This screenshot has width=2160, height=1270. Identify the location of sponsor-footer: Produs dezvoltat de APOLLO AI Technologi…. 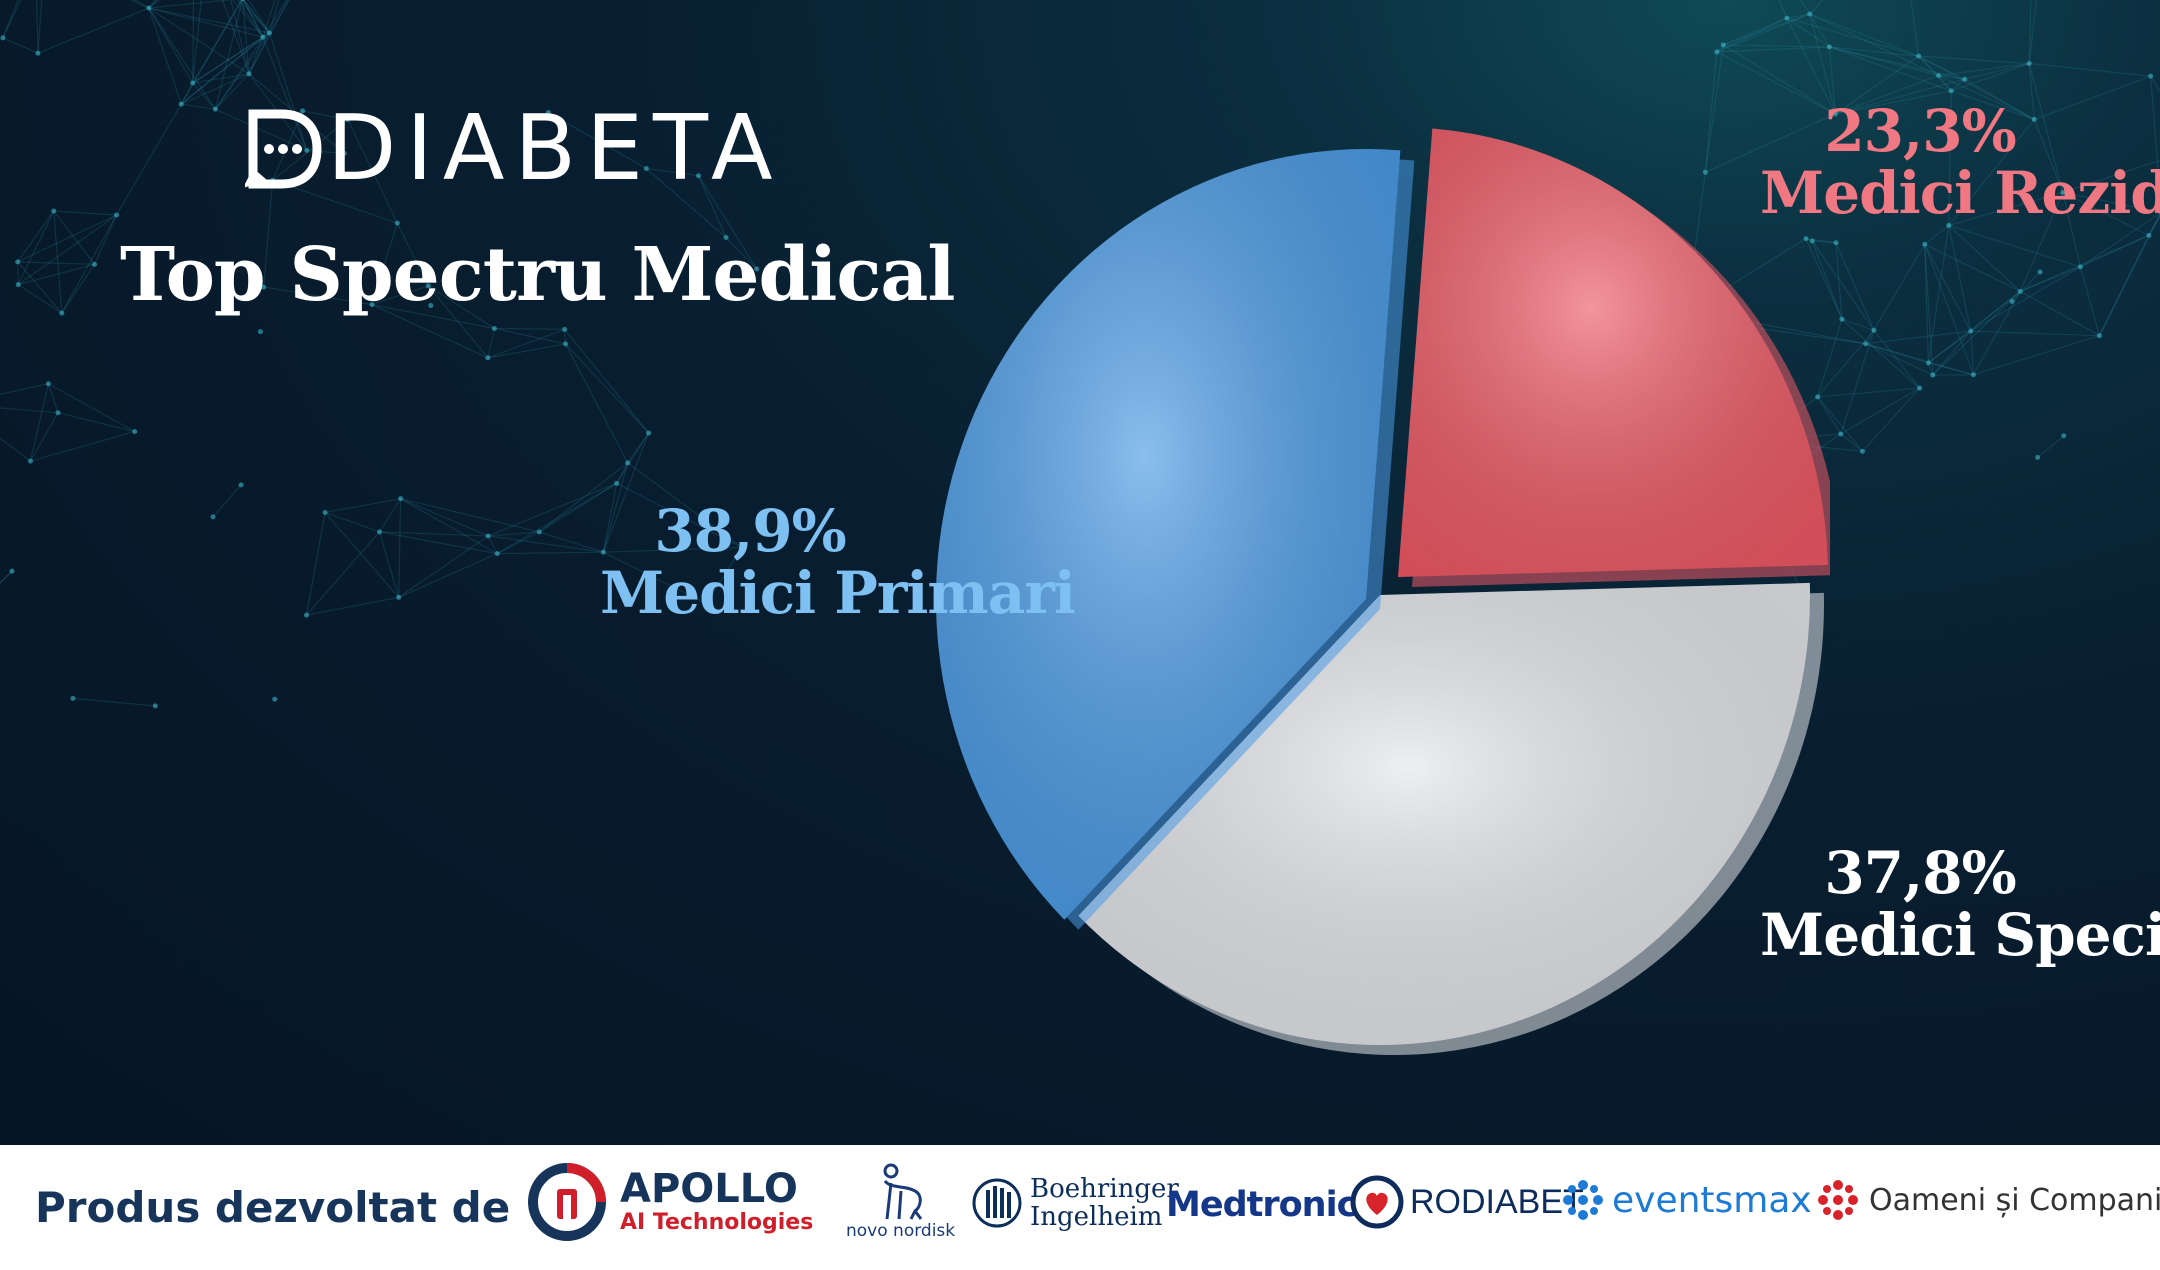
(1080, 1207).